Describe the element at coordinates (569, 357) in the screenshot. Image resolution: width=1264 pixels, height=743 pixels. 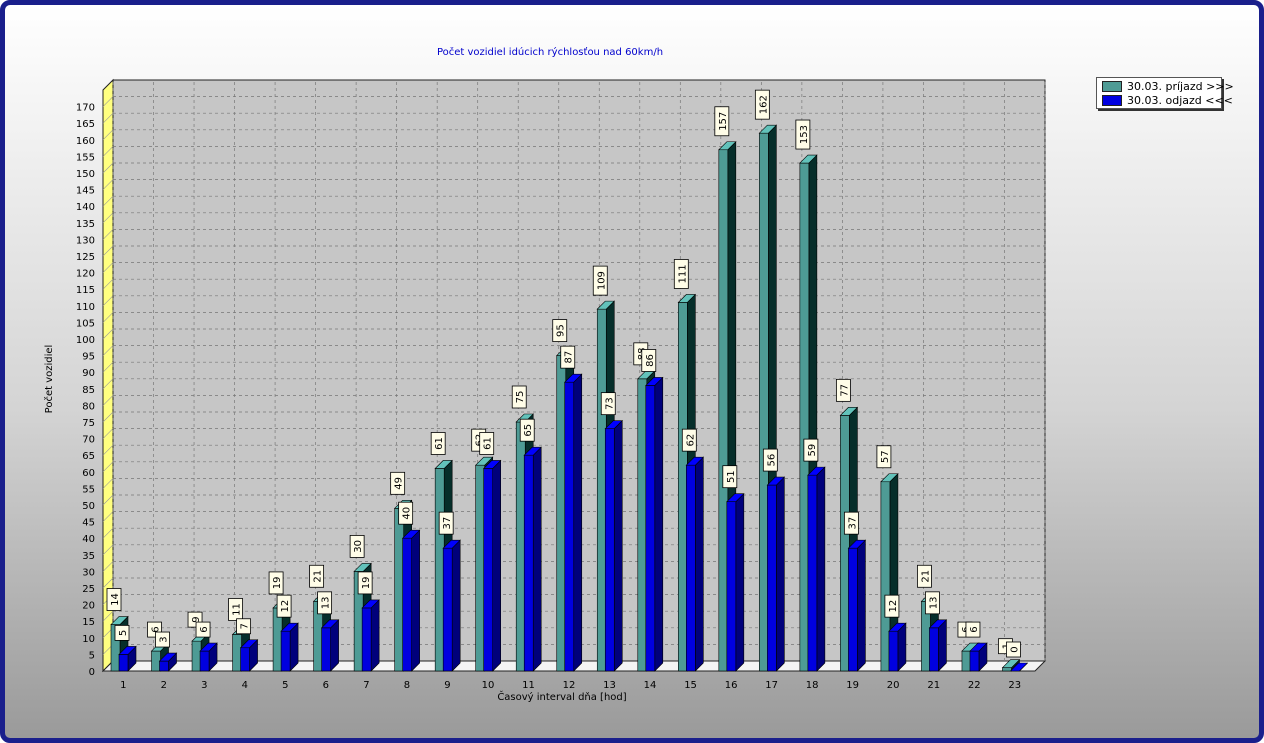
I see `data-label-text: 87` at that location.